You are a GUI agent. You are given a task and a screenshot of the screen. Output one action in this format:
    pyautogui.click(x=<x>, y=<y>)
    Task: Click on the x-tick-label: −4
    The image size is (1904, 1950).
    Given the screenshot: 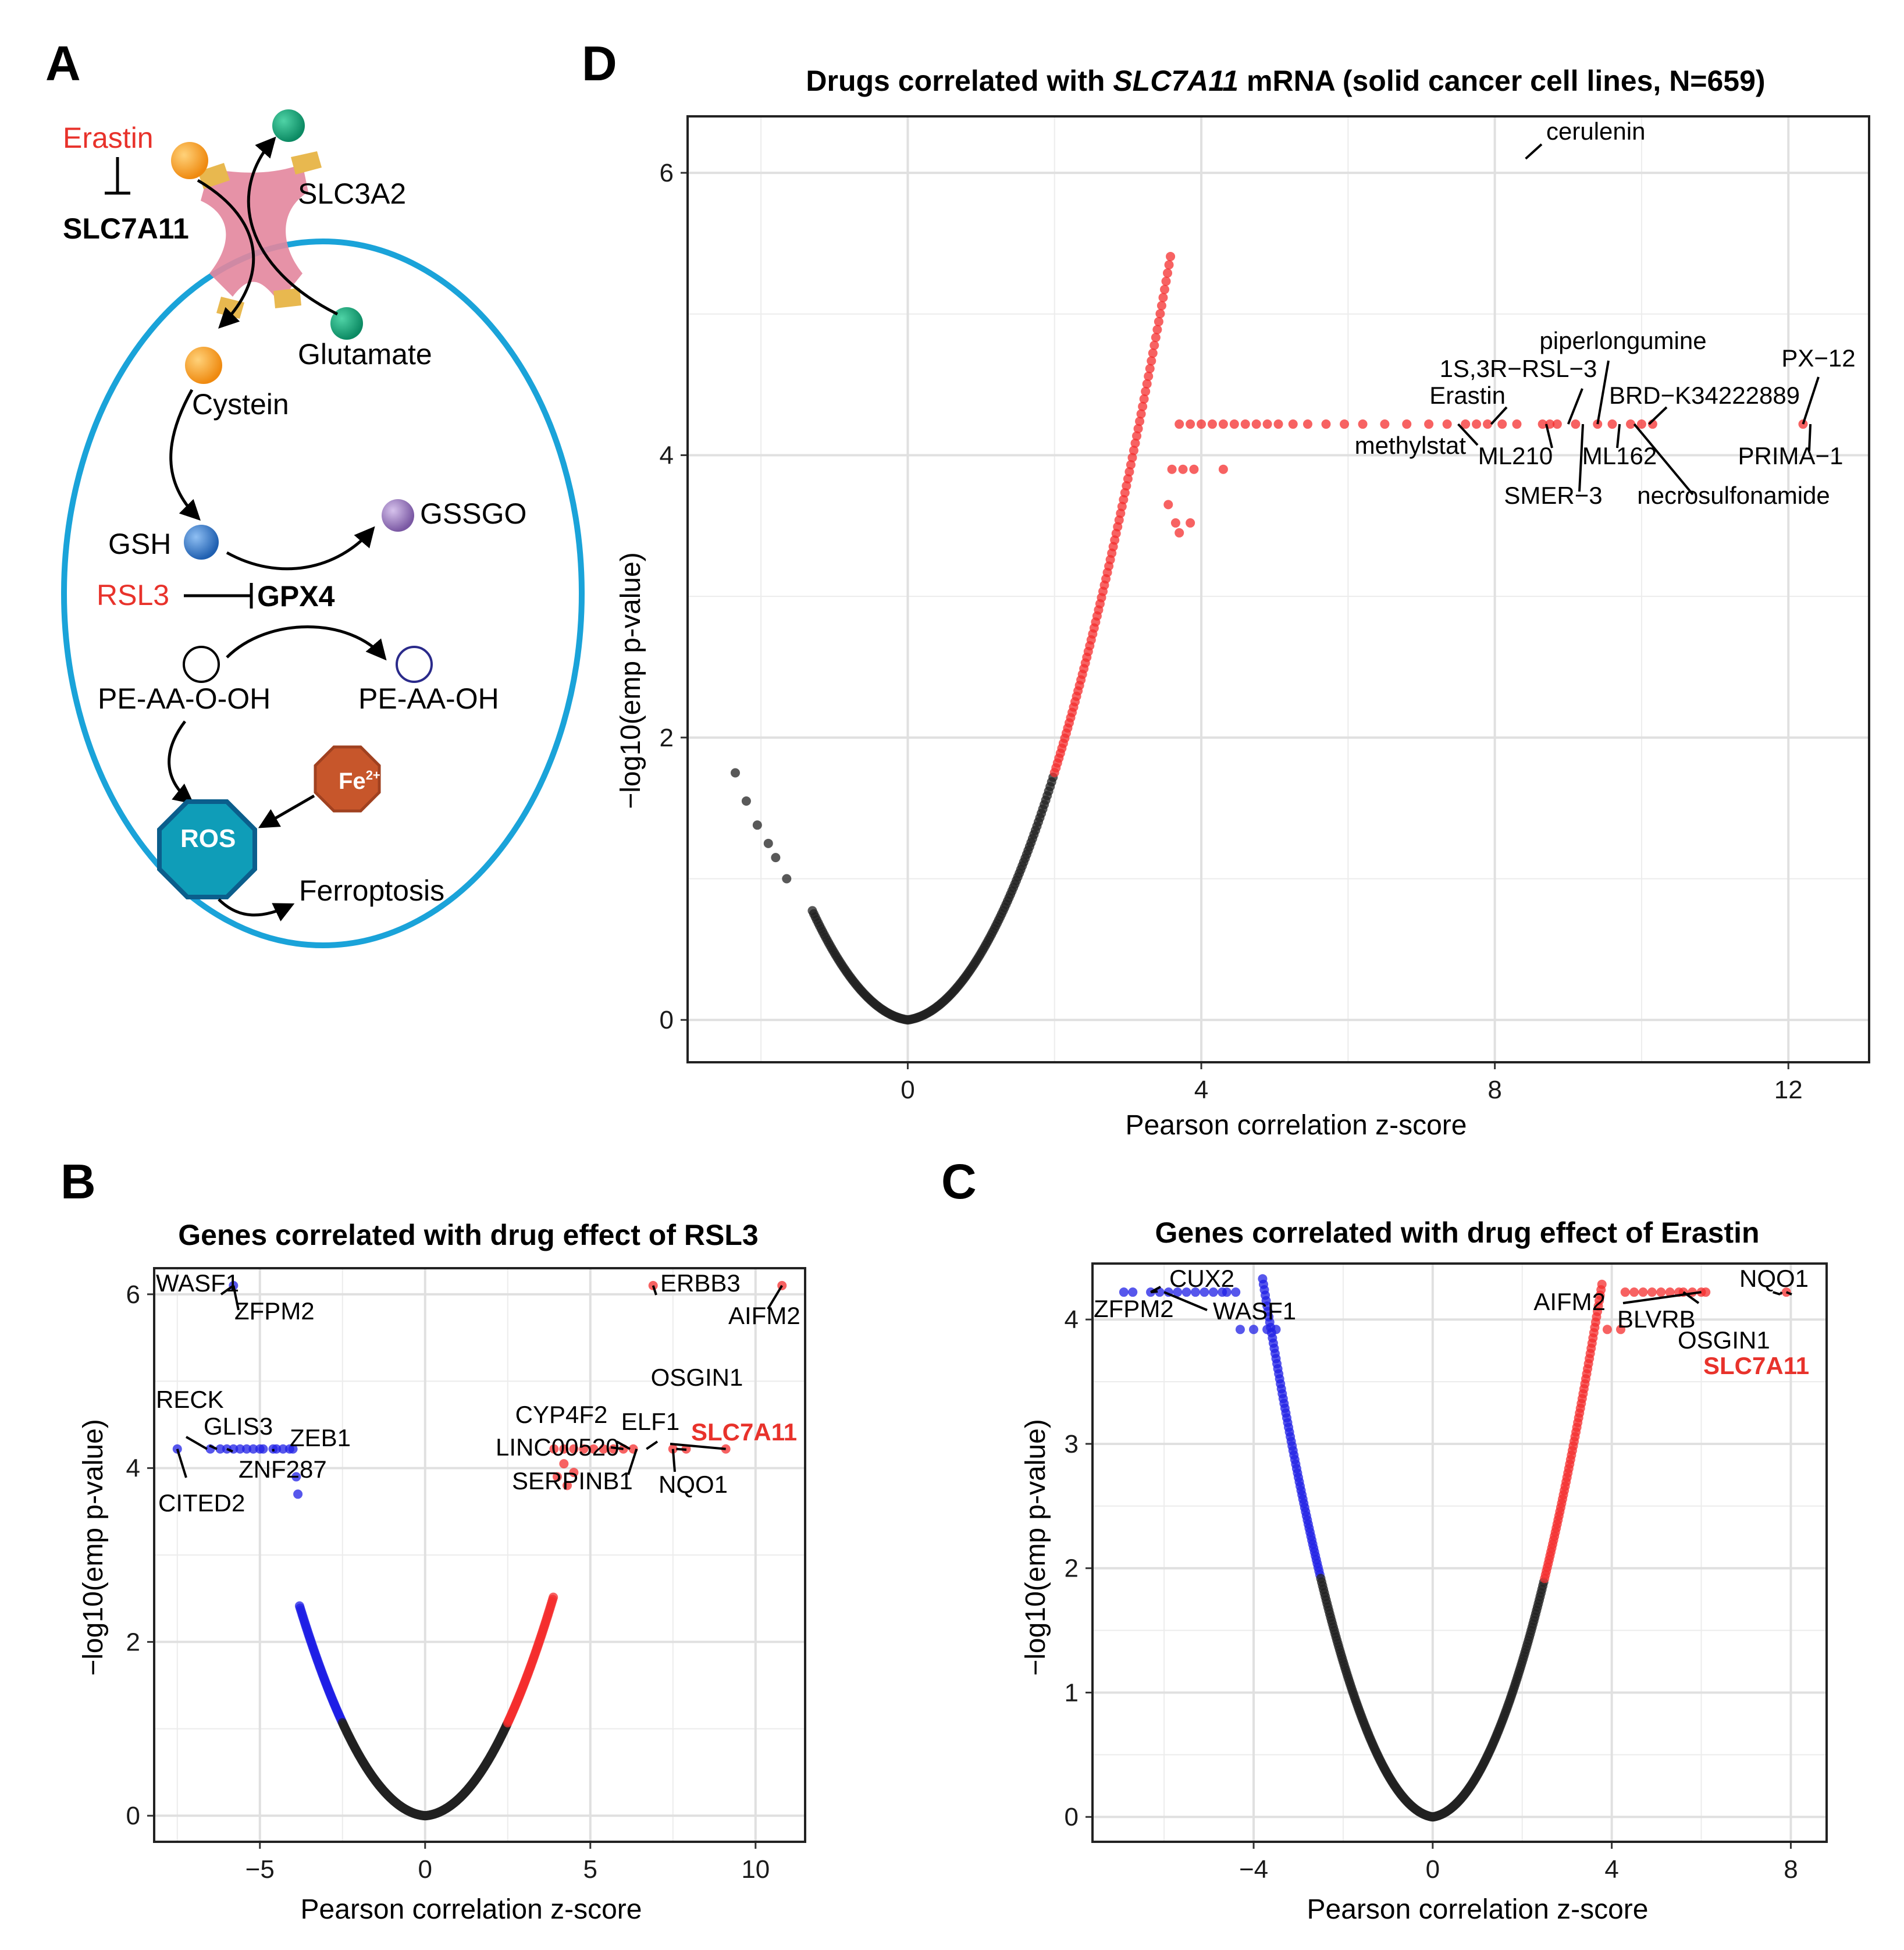 What is the action you would take?
    pyautogui.click(x=1253, y=1869)
    